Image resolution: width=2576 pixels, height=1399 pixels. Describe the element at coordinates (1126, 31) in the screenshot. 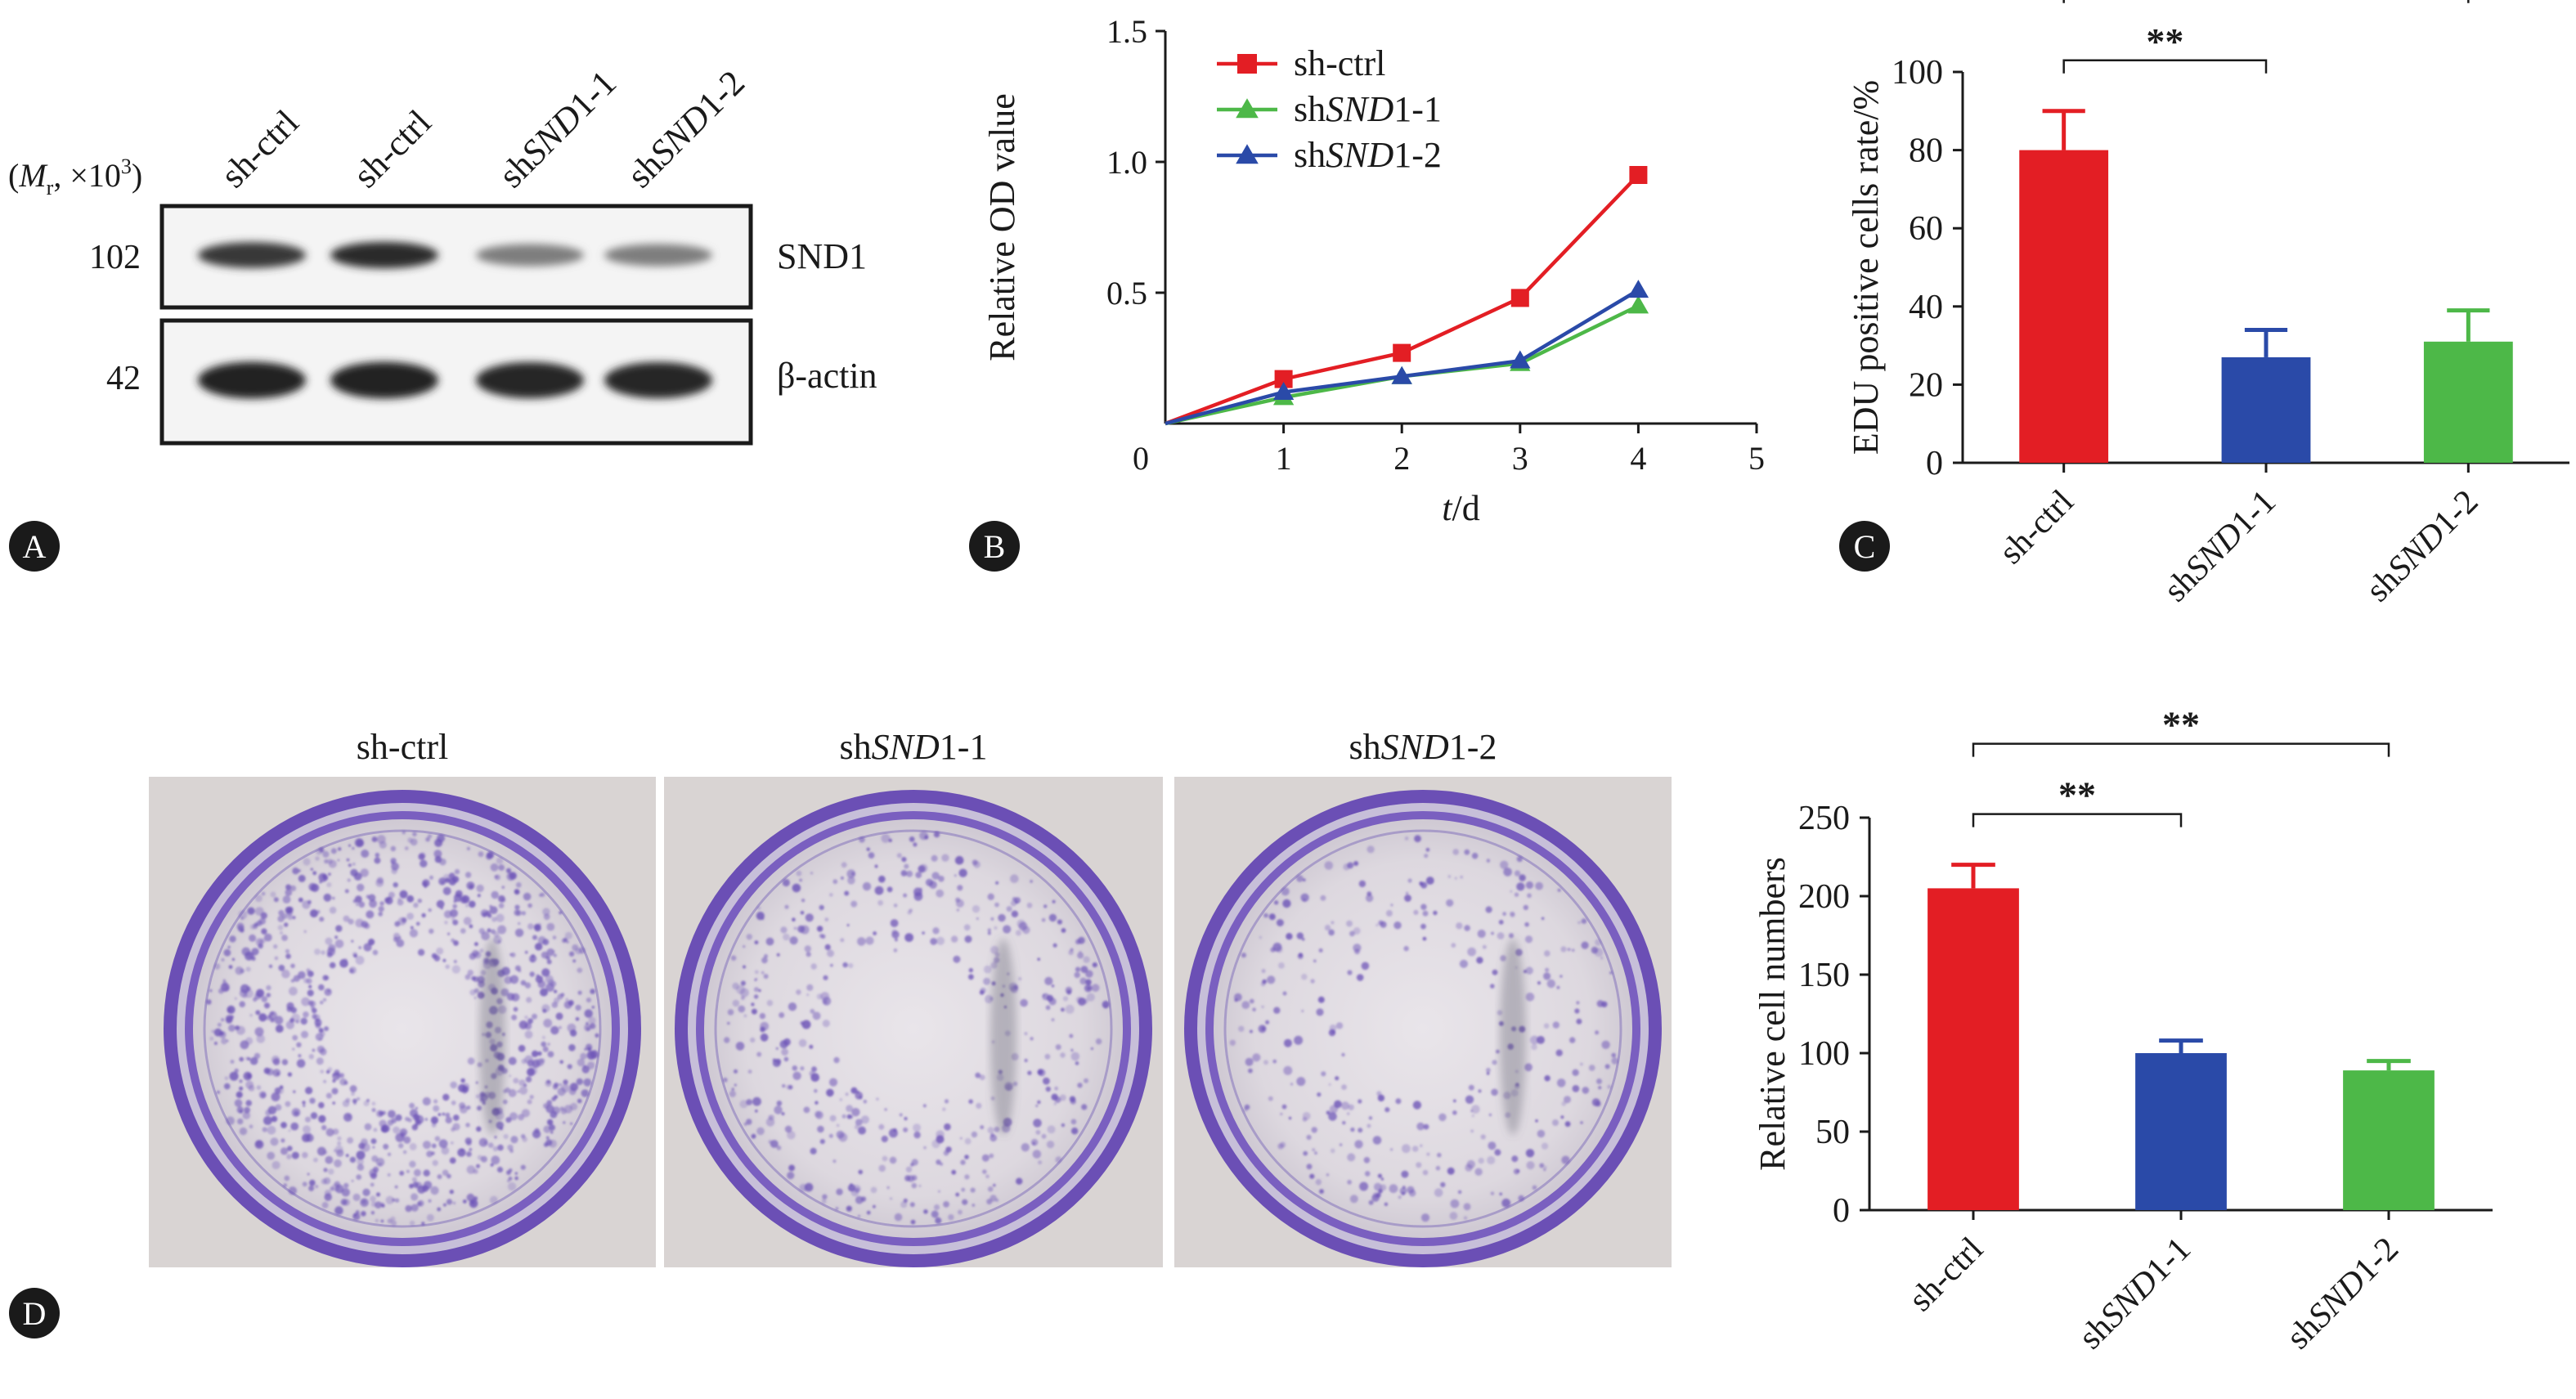

I see `y-tick-label: 1.5` at that location.